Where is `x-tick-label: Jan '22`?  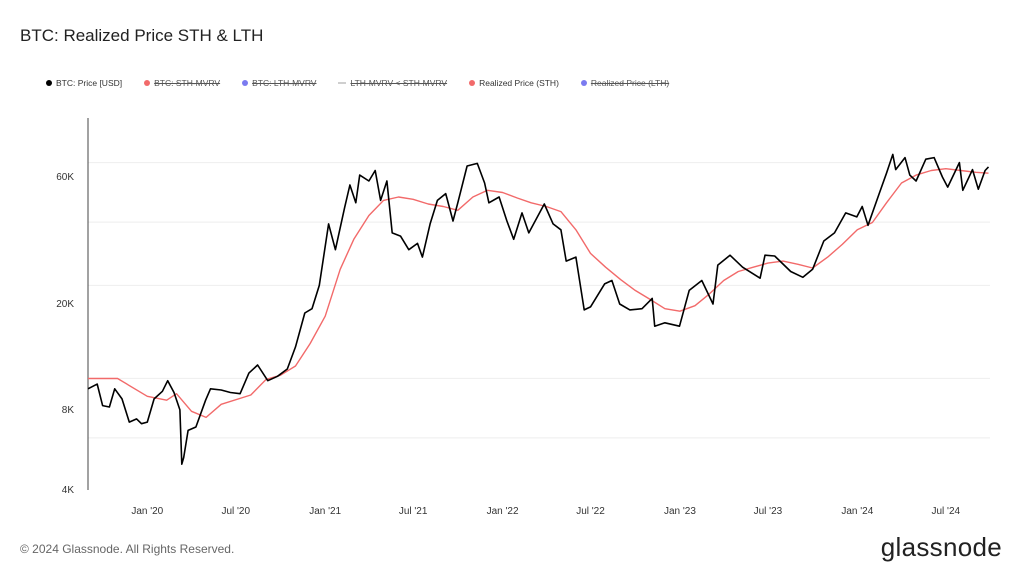
x-tick-label: Jan '22 is located at coordinates (503, 511).